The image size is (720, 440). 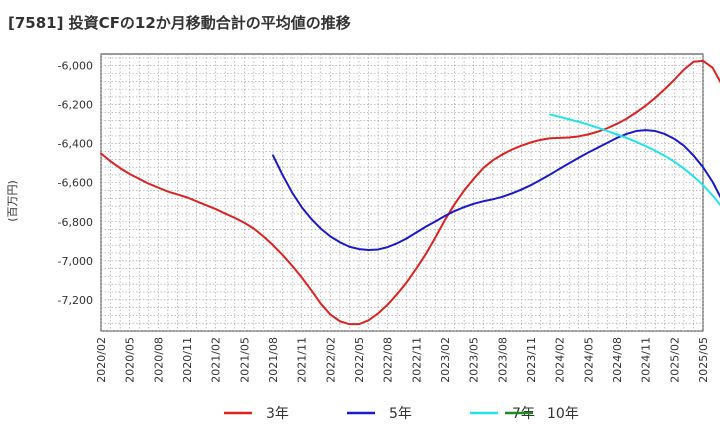 I want to click on y-tick-label: -6,200, so click(x=75, y=105).